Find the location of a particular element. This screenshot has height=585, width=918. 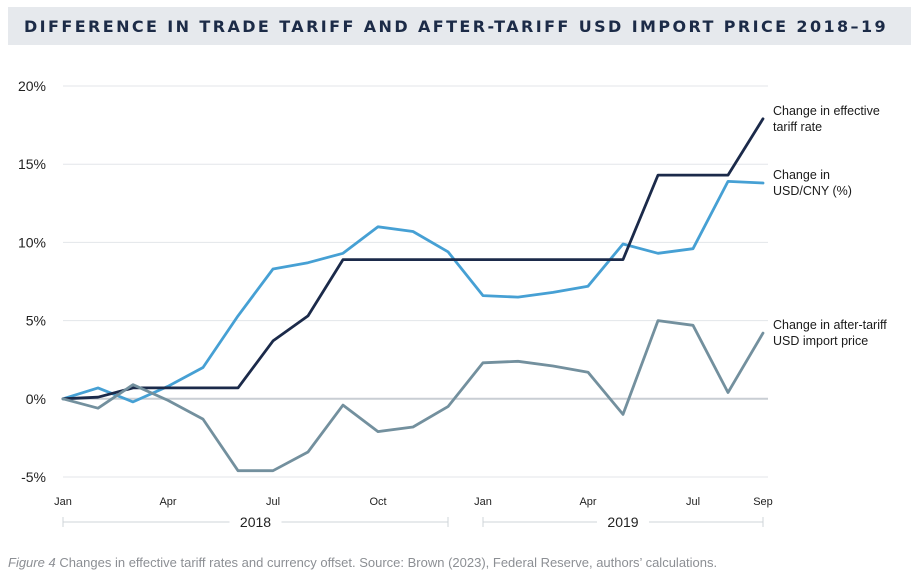

legend-line: USD import price is located at coordinates (820, 341).